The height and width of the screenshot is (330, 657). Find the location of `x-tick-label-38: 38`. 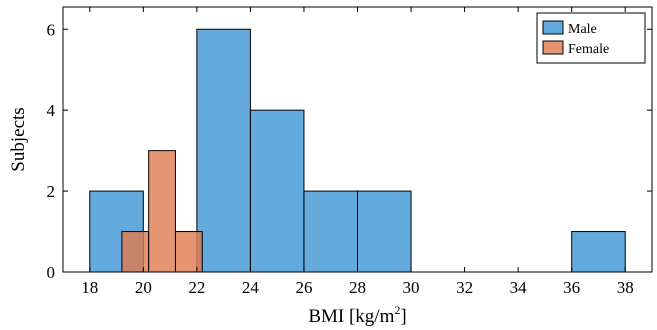

x-tick-label-38: 38 is located at coordinates (625, 287).